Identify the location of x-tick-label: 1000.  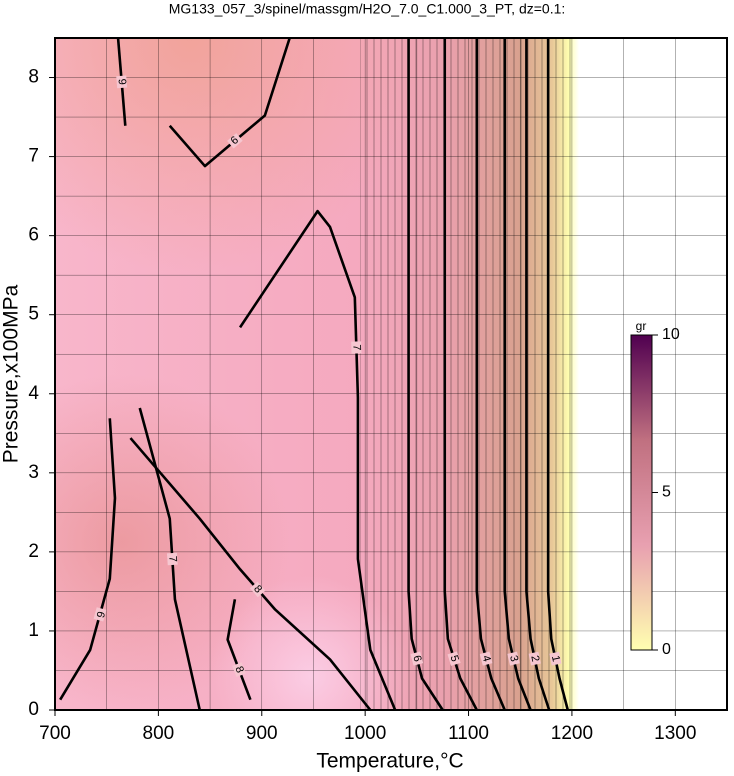
(365, 733).